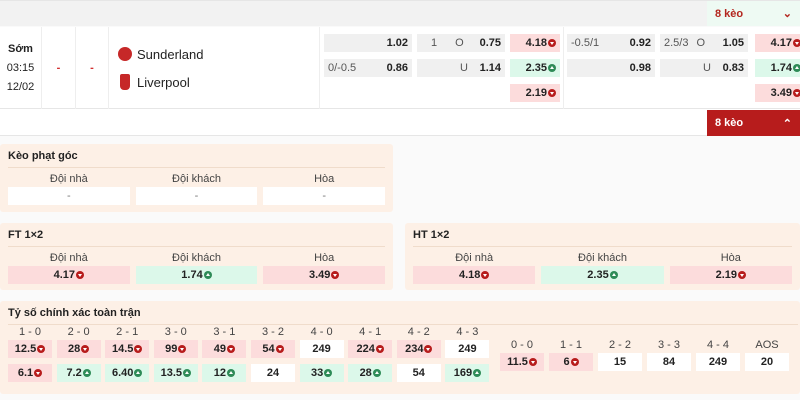 The height and width of the screenshot is (400, 800). Describe the element at coordinates (787, 123) in the screenshot. I see `chevron-up-icon: ⌃` at that location.